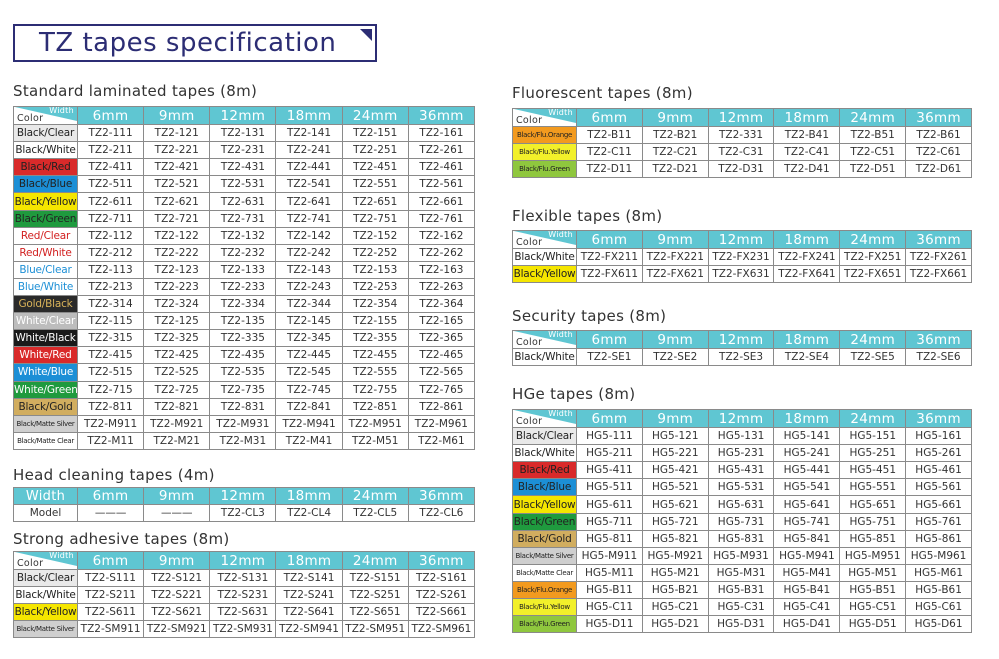 The height and width of the screenshot is (659, 999). Describe the element at coordinates (243, 629) in the screenshot. I see `model-code-cell: TZ2-SM931` at that location.